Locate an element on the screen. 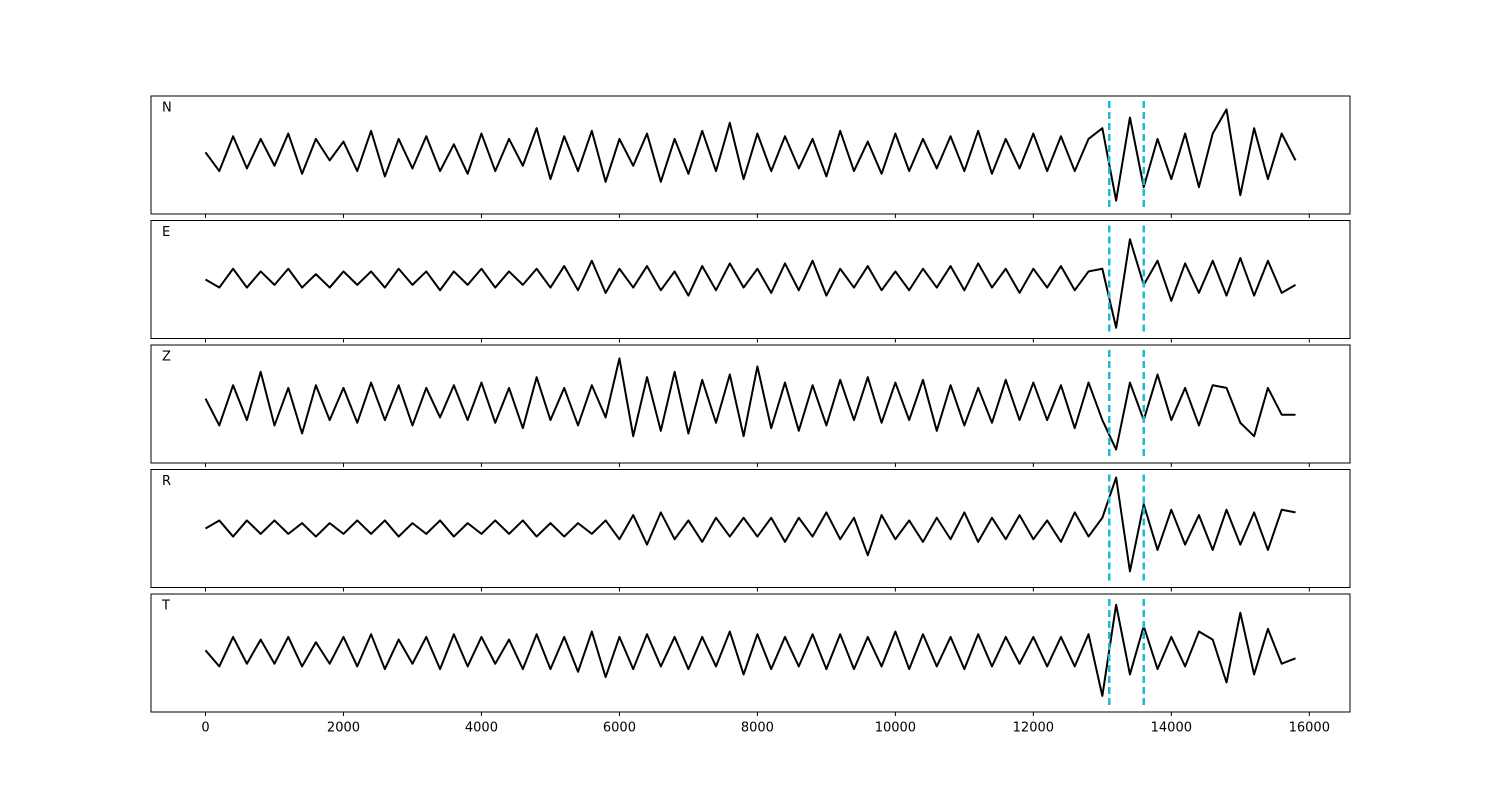 The height and width of the screenshot is (800, 1500). panel-label: E is located at coordinates (166, 232).